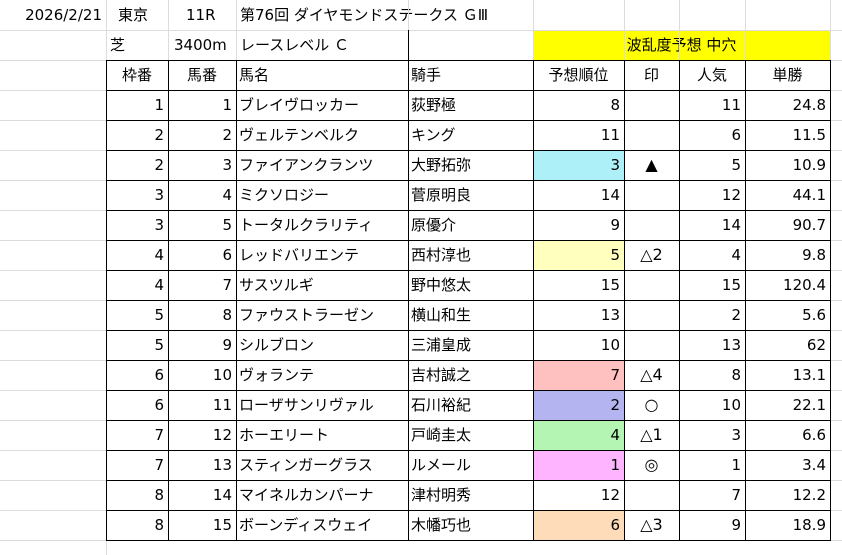 Image resolution: width=842 pixels, height=555 pixels. I want to click on column-header-pop: 人気, so click(711, 75).